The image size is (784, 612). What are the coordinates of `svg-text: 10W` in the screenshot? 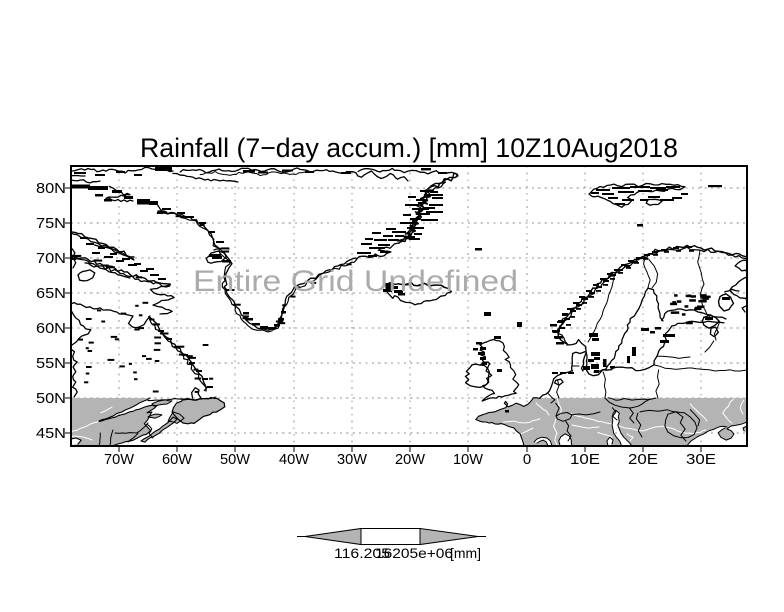 It's located at (468, 459).